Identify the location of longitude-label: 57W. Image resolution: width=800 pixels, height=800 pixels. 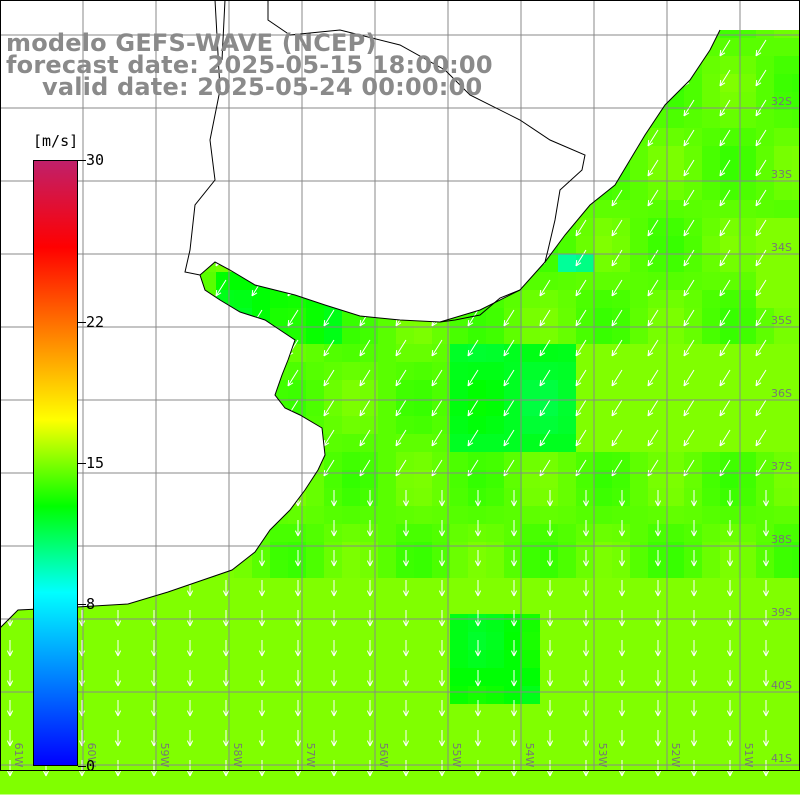
(310, 755).